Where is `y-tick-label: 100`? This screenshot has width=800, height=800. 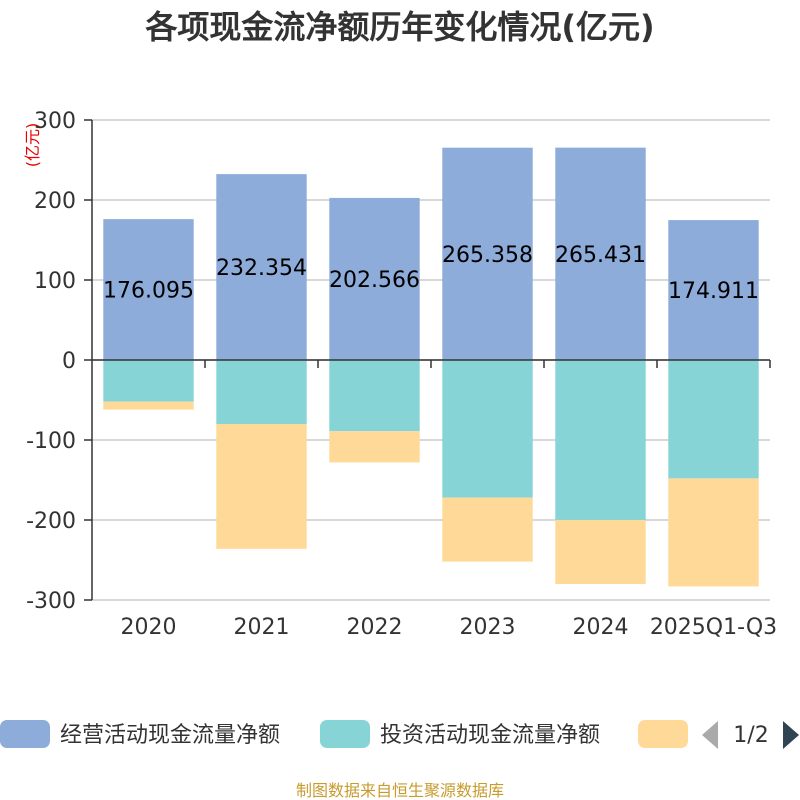
y-tick-label: 100 is located at coordinates (55, 281).